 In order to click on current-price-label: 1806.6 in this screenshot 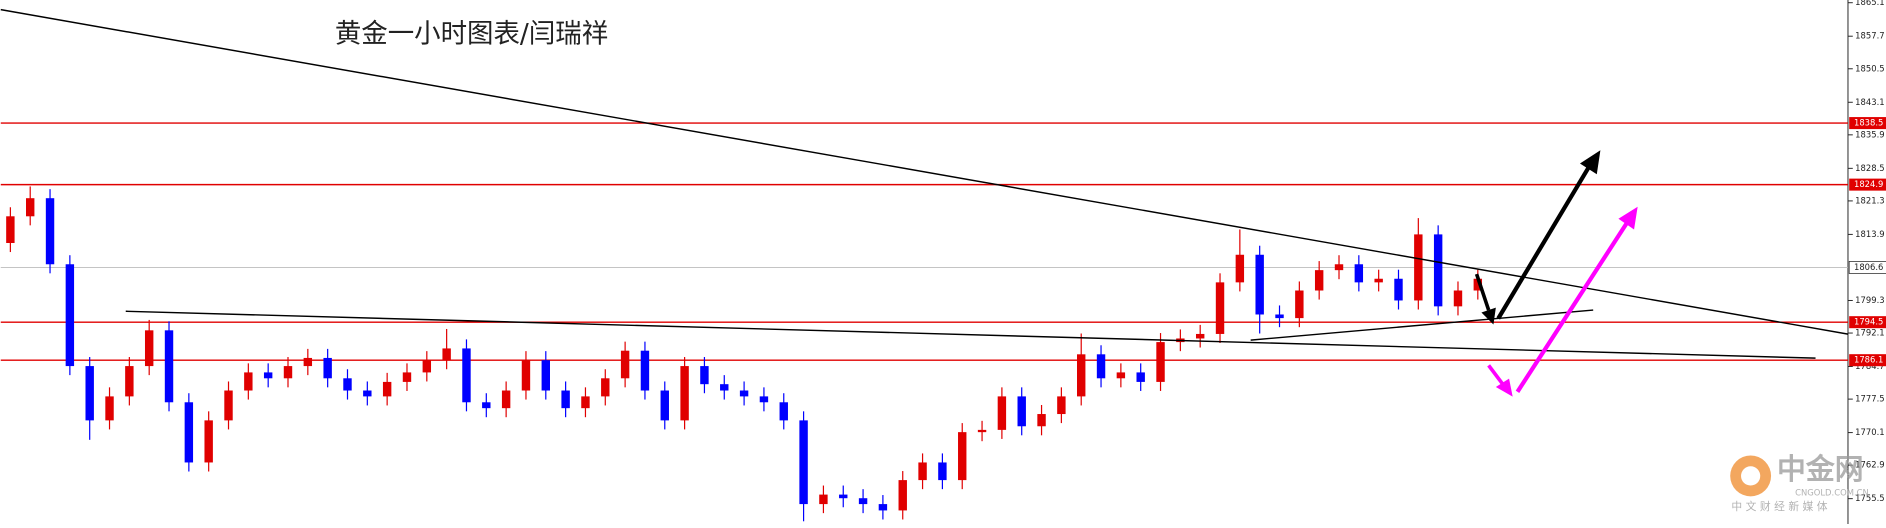, I will do `click(1868, 267)`.